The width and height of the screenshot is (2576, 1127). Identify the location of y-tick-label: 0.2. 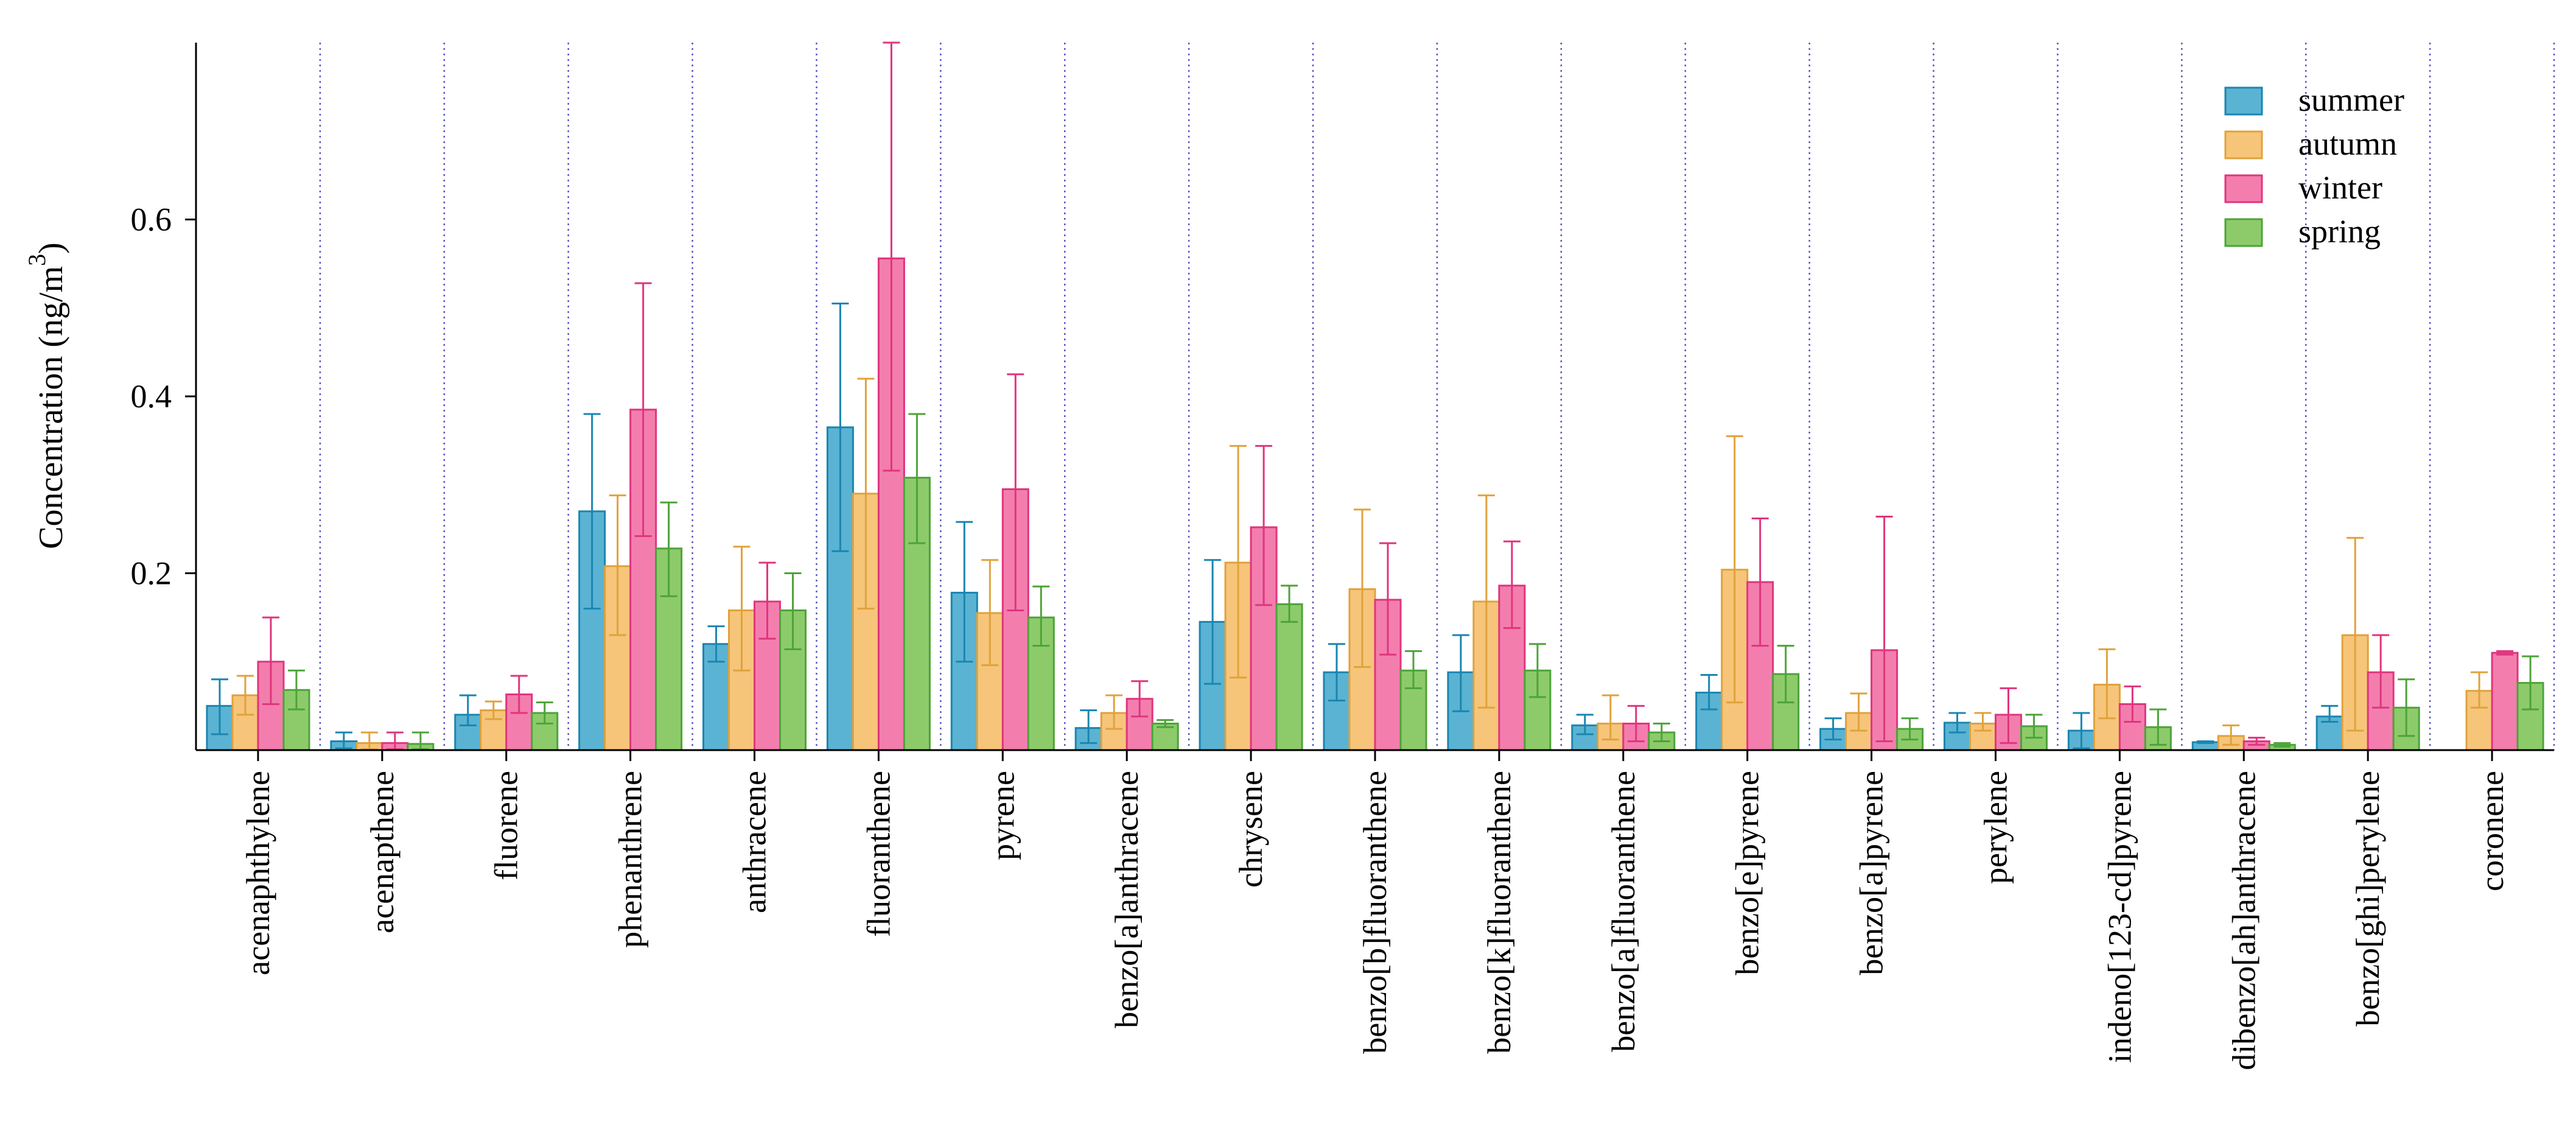
(151, 573).